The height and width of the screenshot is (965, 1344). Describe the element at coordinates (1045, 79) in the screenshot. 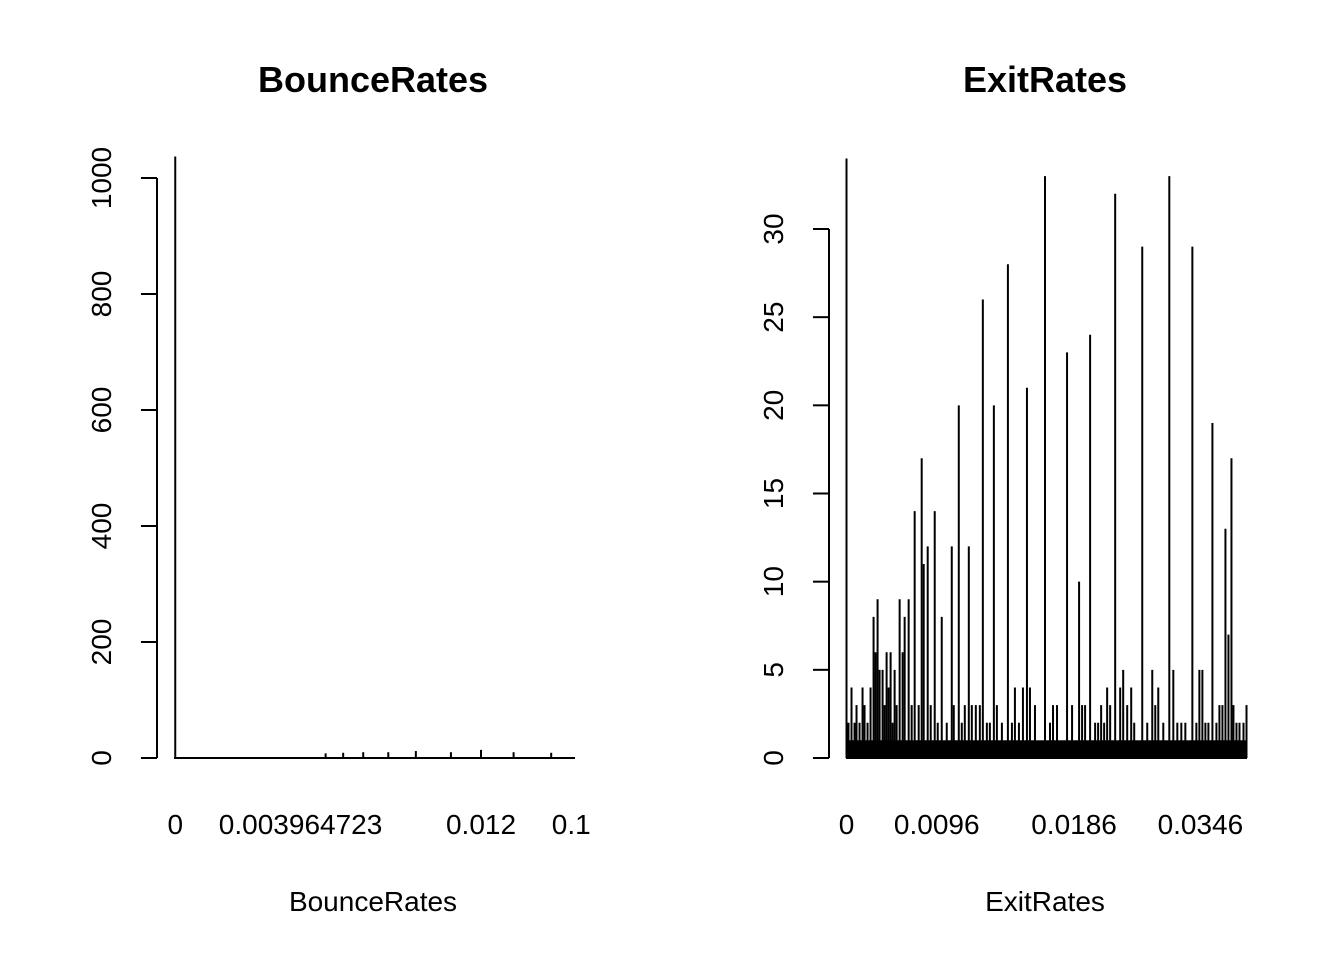

I see `chart-title: ExitRates` at that location.